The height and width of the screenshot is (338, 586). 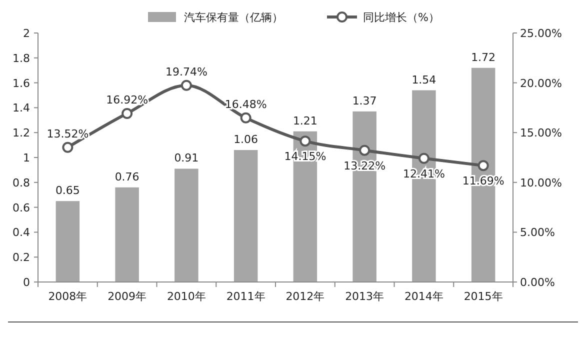 I want to click on data-label: 13.52%, so click(x=67, y=133).